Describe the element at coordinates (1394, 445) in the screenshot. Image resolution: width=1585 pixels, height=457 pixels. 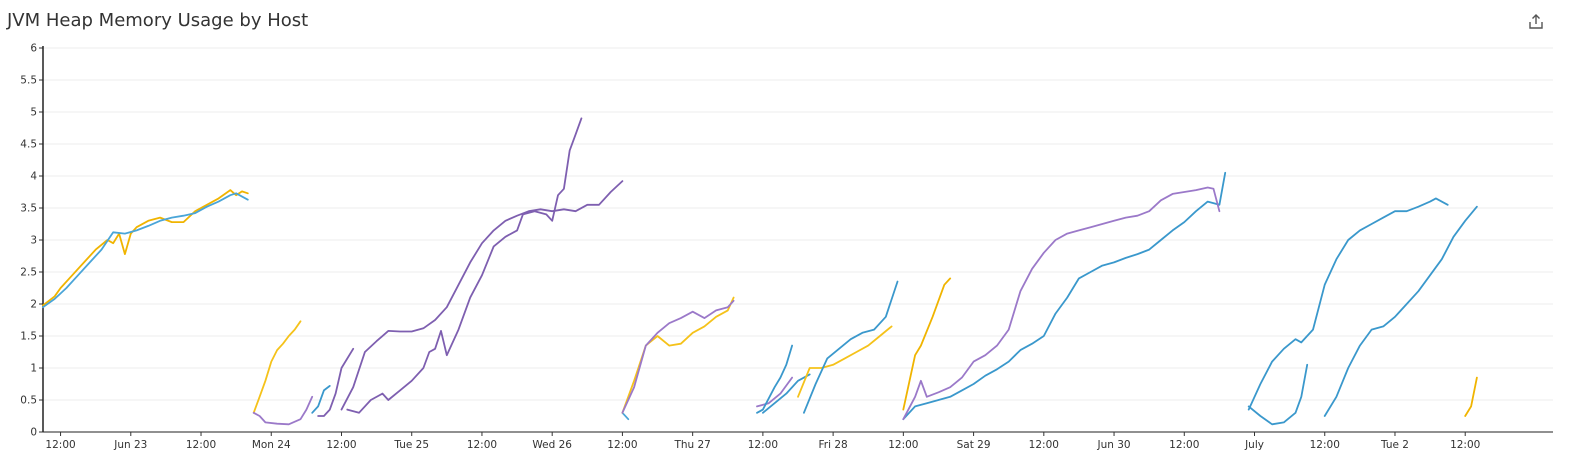
I see `x-tick-label: Tue 2` at that location.